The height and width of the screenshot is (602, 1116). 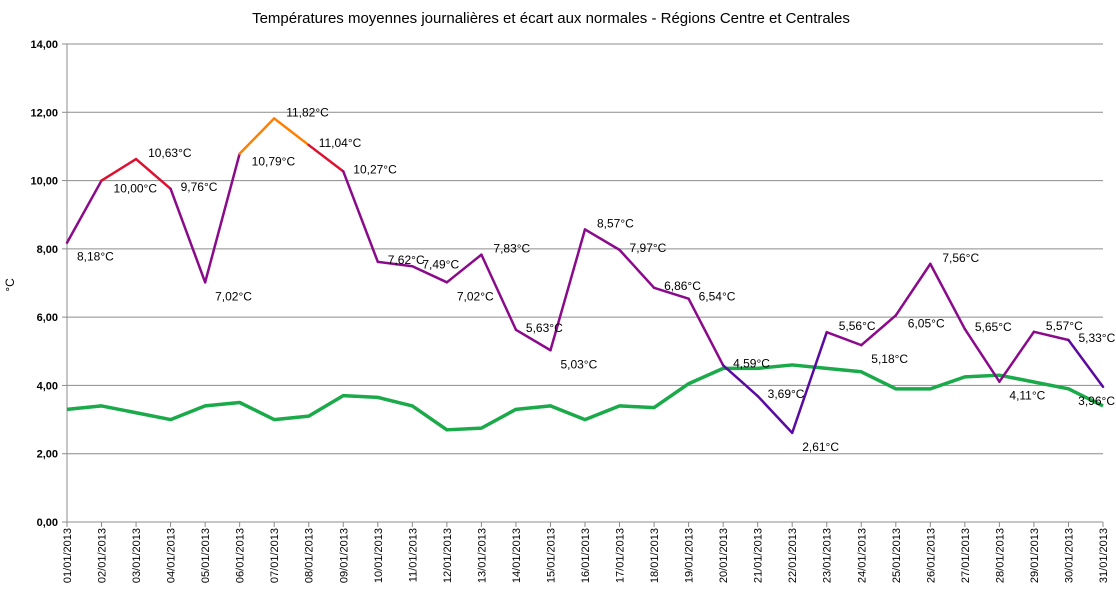 What do you see at coordinates (511, 249) in the screenshot?
I see `data-label: 7,83°C` at bounding box center [511, 249].